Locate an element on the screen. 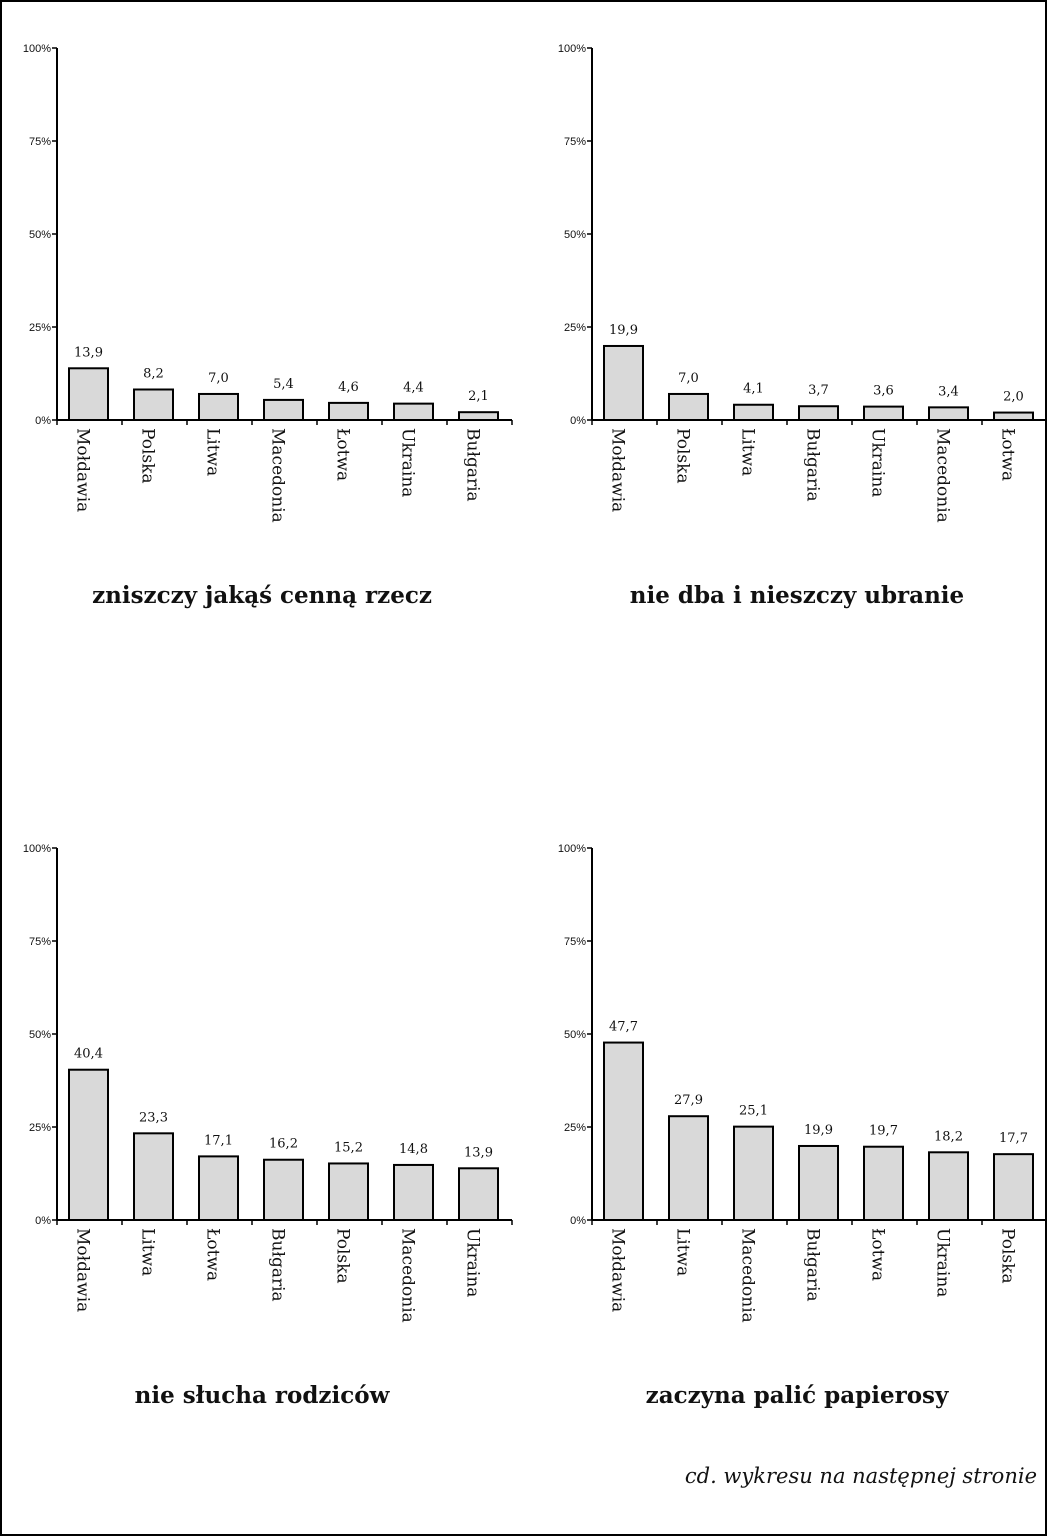 This screenshot has width=1047, height=1536. data-label: 23,3 is located at coordinates (153, 1117).